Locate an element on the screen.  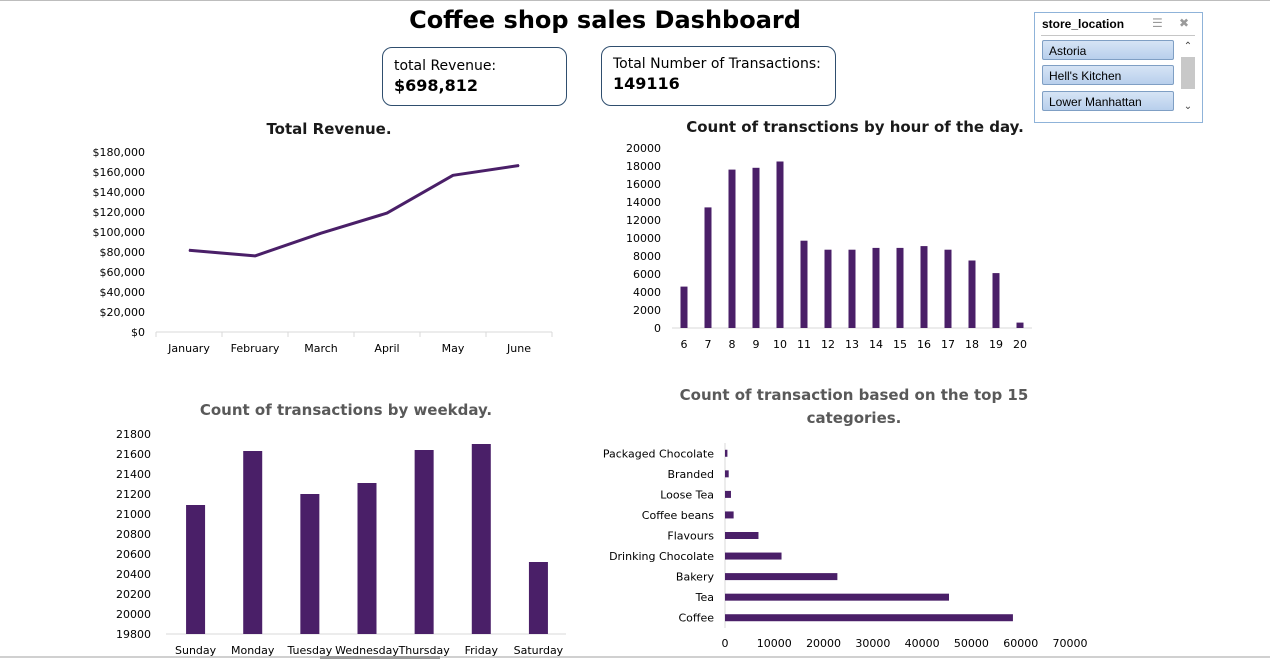
kpi-label: Total Number of Transactions: is located at coordinates (717, 64).